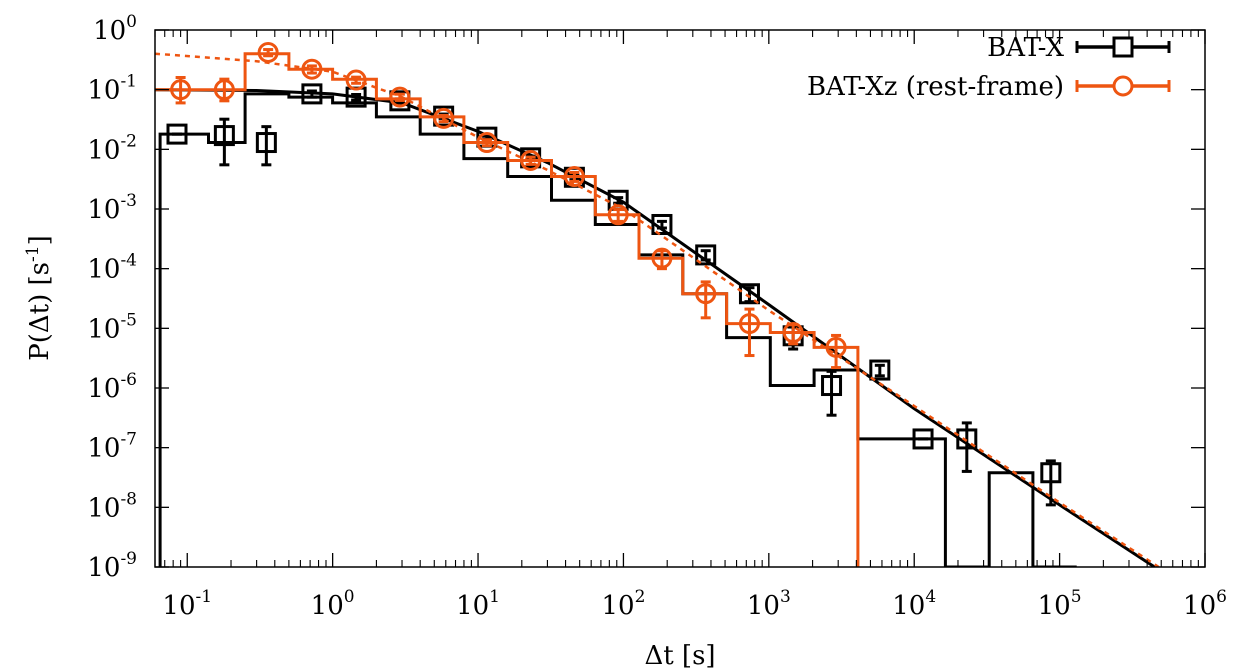  I want to click on x-tick-exp: 2, so click(640, 597).